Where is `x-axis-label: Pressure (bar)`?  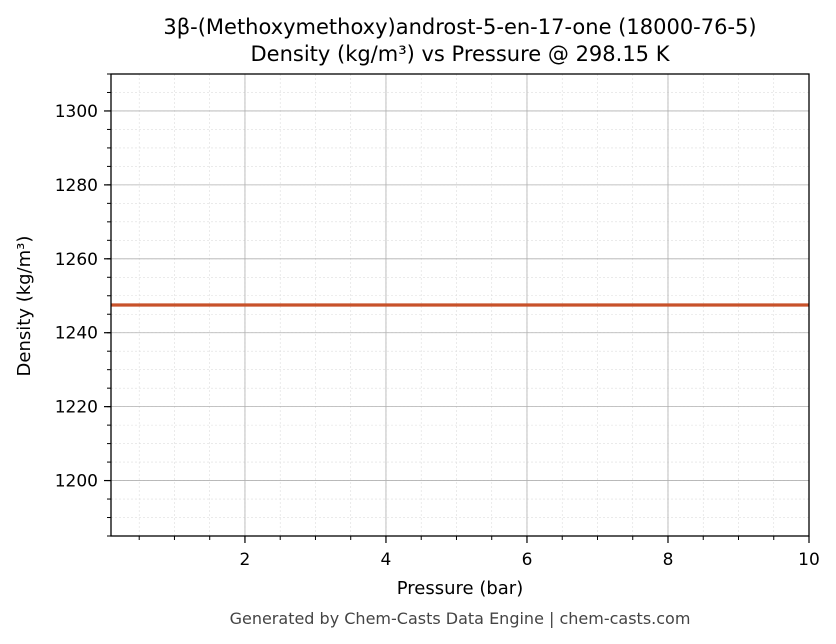
x-axis-label: Pressure (bar) is located at coordinates (460, 588).